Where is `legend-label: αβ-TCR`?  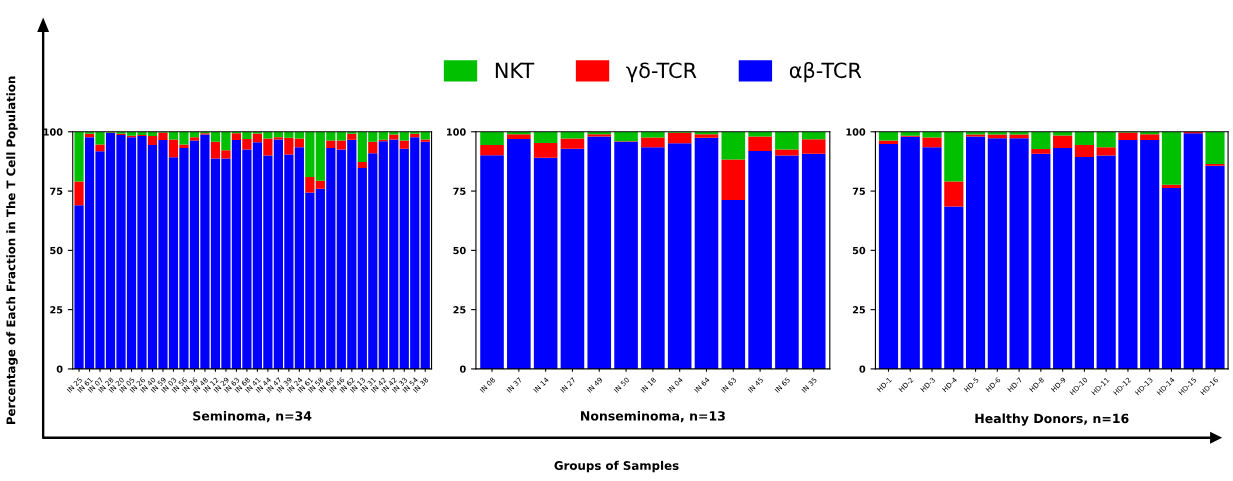
legend-label: αβ-TCR is located at coordinates (825, 72).